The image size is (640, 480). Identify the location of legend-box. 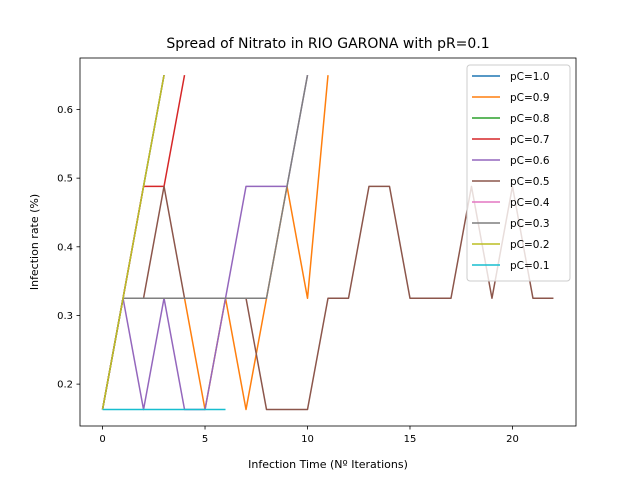
(518, 173).